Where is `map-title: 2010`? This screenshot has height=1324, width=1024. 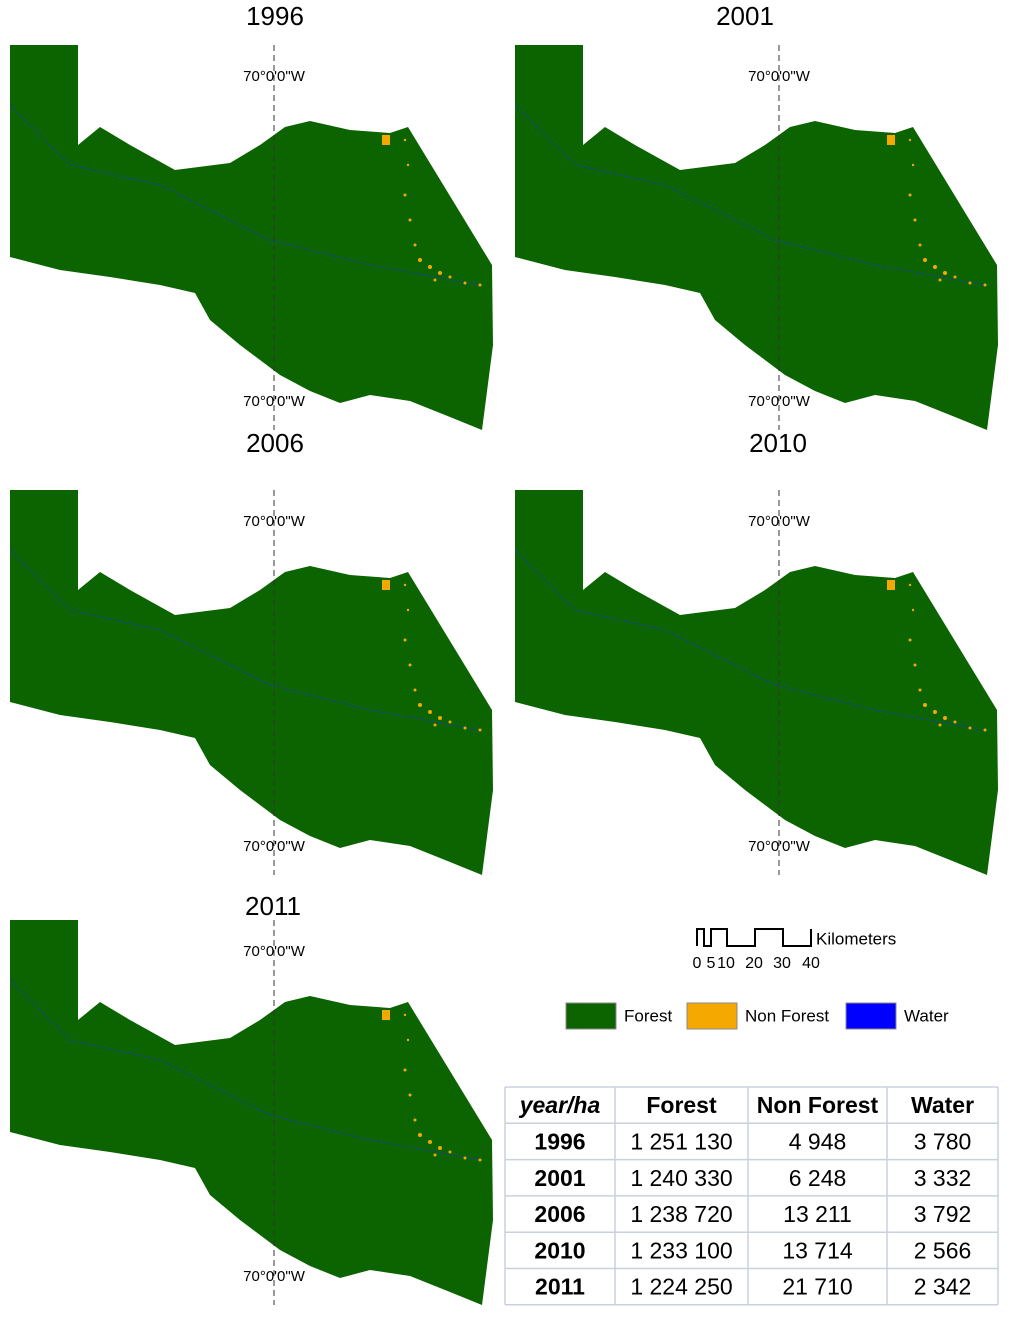 map-title: 2010 is located at coordinates (778, 443).